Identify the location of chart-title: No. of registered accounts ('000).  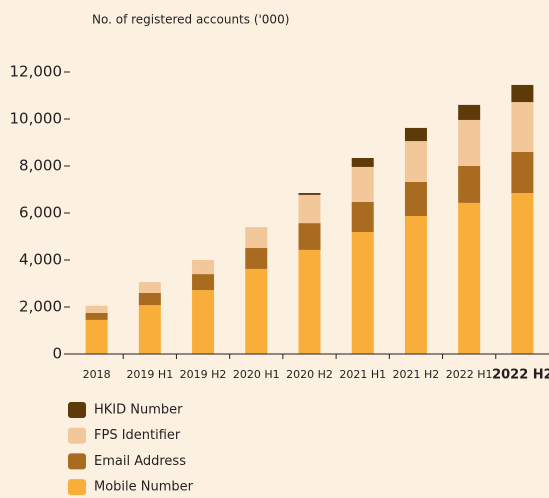
(190, 20).